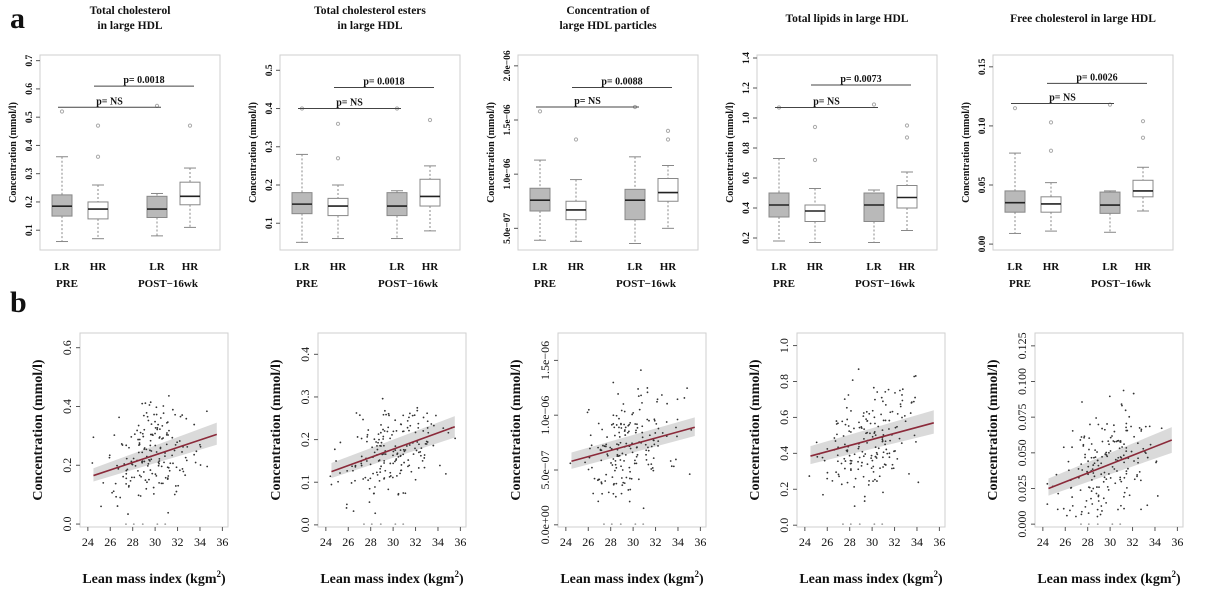 The image size is (1206, 597). I want to click on group-label: LR, so click(540, 267).